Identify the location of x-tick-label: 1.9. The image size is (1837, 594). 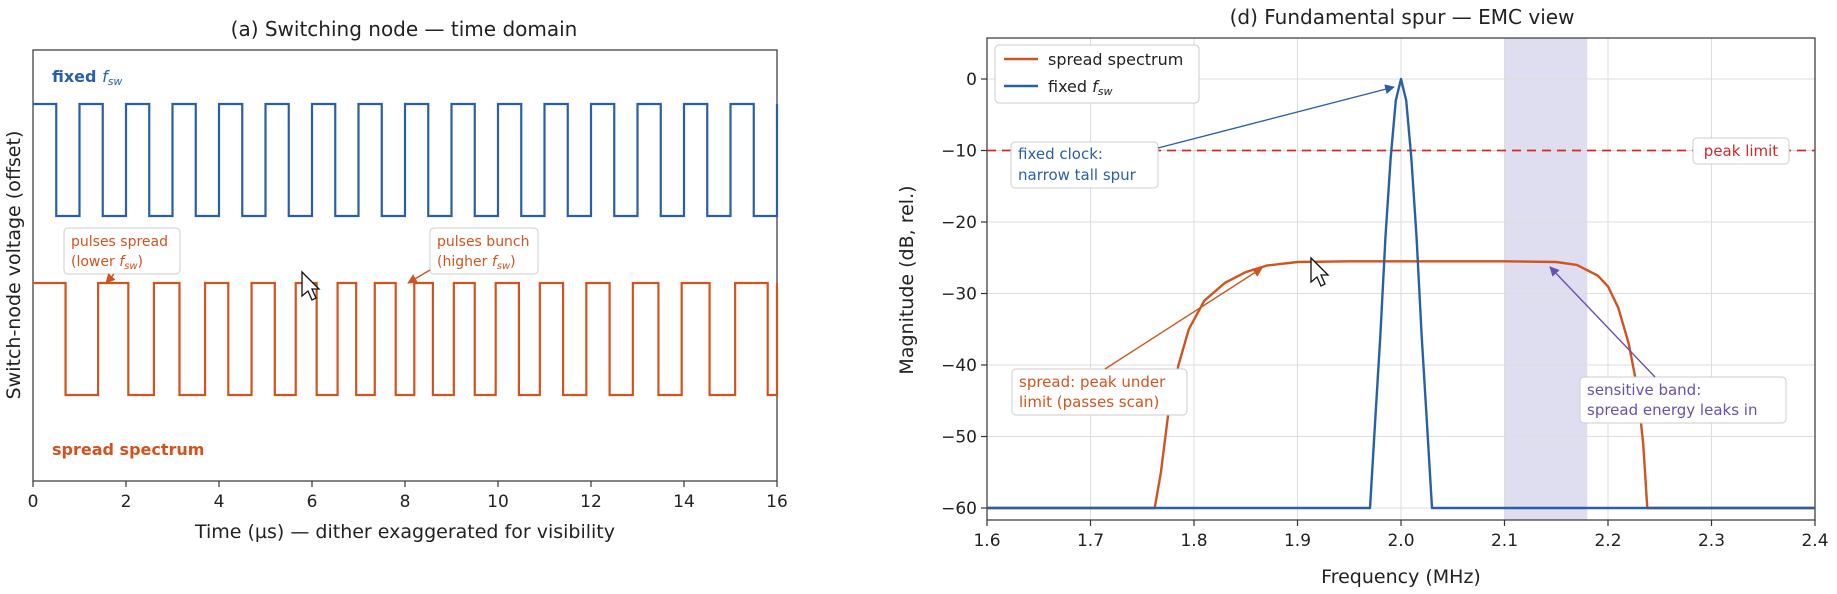
(1297, 541).